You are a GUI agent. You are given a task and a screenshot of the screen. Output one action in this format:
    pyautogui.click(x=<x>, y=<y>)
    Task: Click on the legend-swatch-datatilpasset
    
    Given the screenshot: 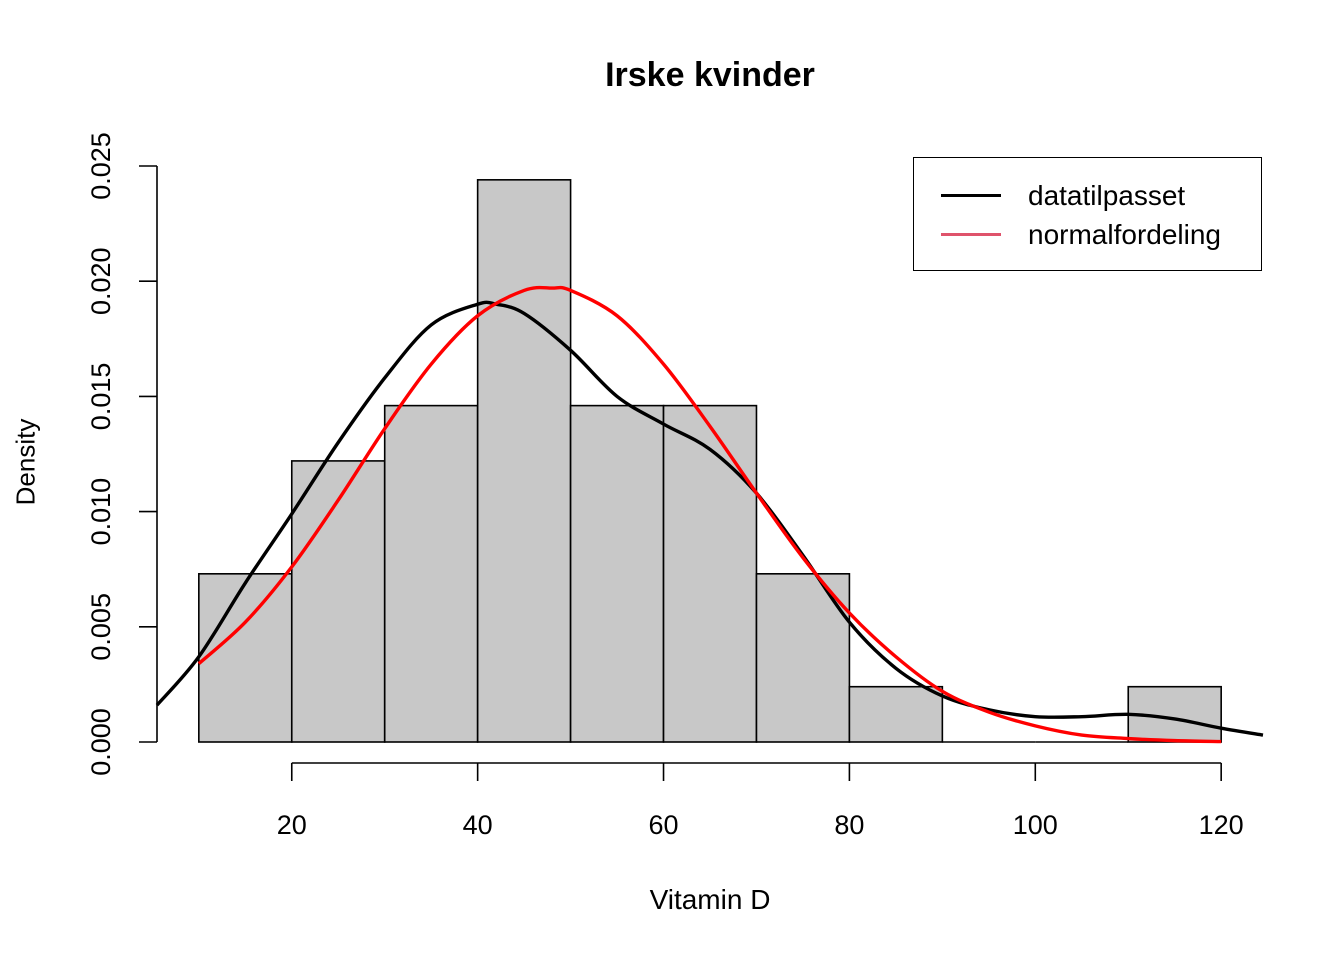 What is the action you would take?
    pyautogui.click(x=971, y=195)
    